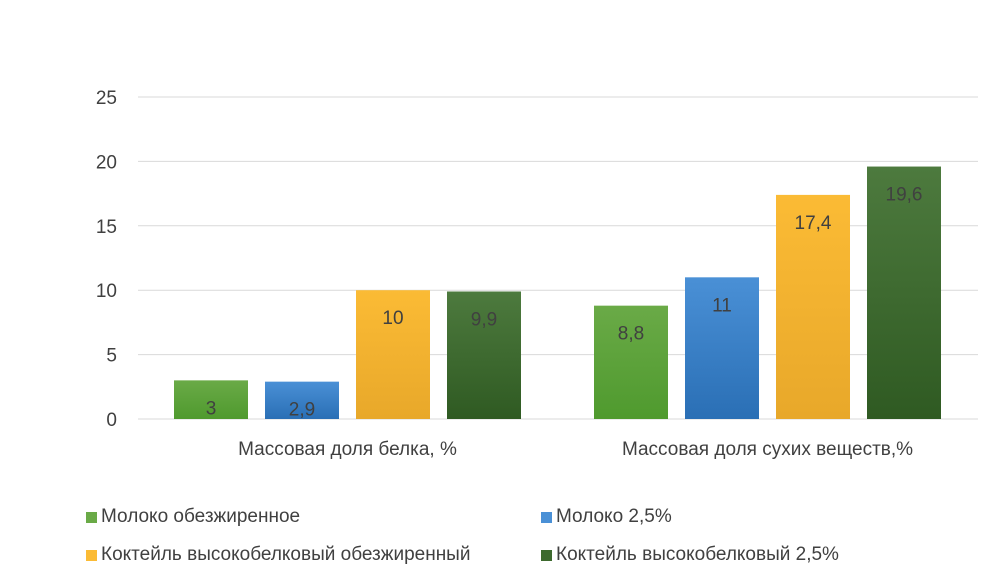  Describe the element at coordinates (106, 291) in the screenshot. I see `y-tick-label: 10` at that location.